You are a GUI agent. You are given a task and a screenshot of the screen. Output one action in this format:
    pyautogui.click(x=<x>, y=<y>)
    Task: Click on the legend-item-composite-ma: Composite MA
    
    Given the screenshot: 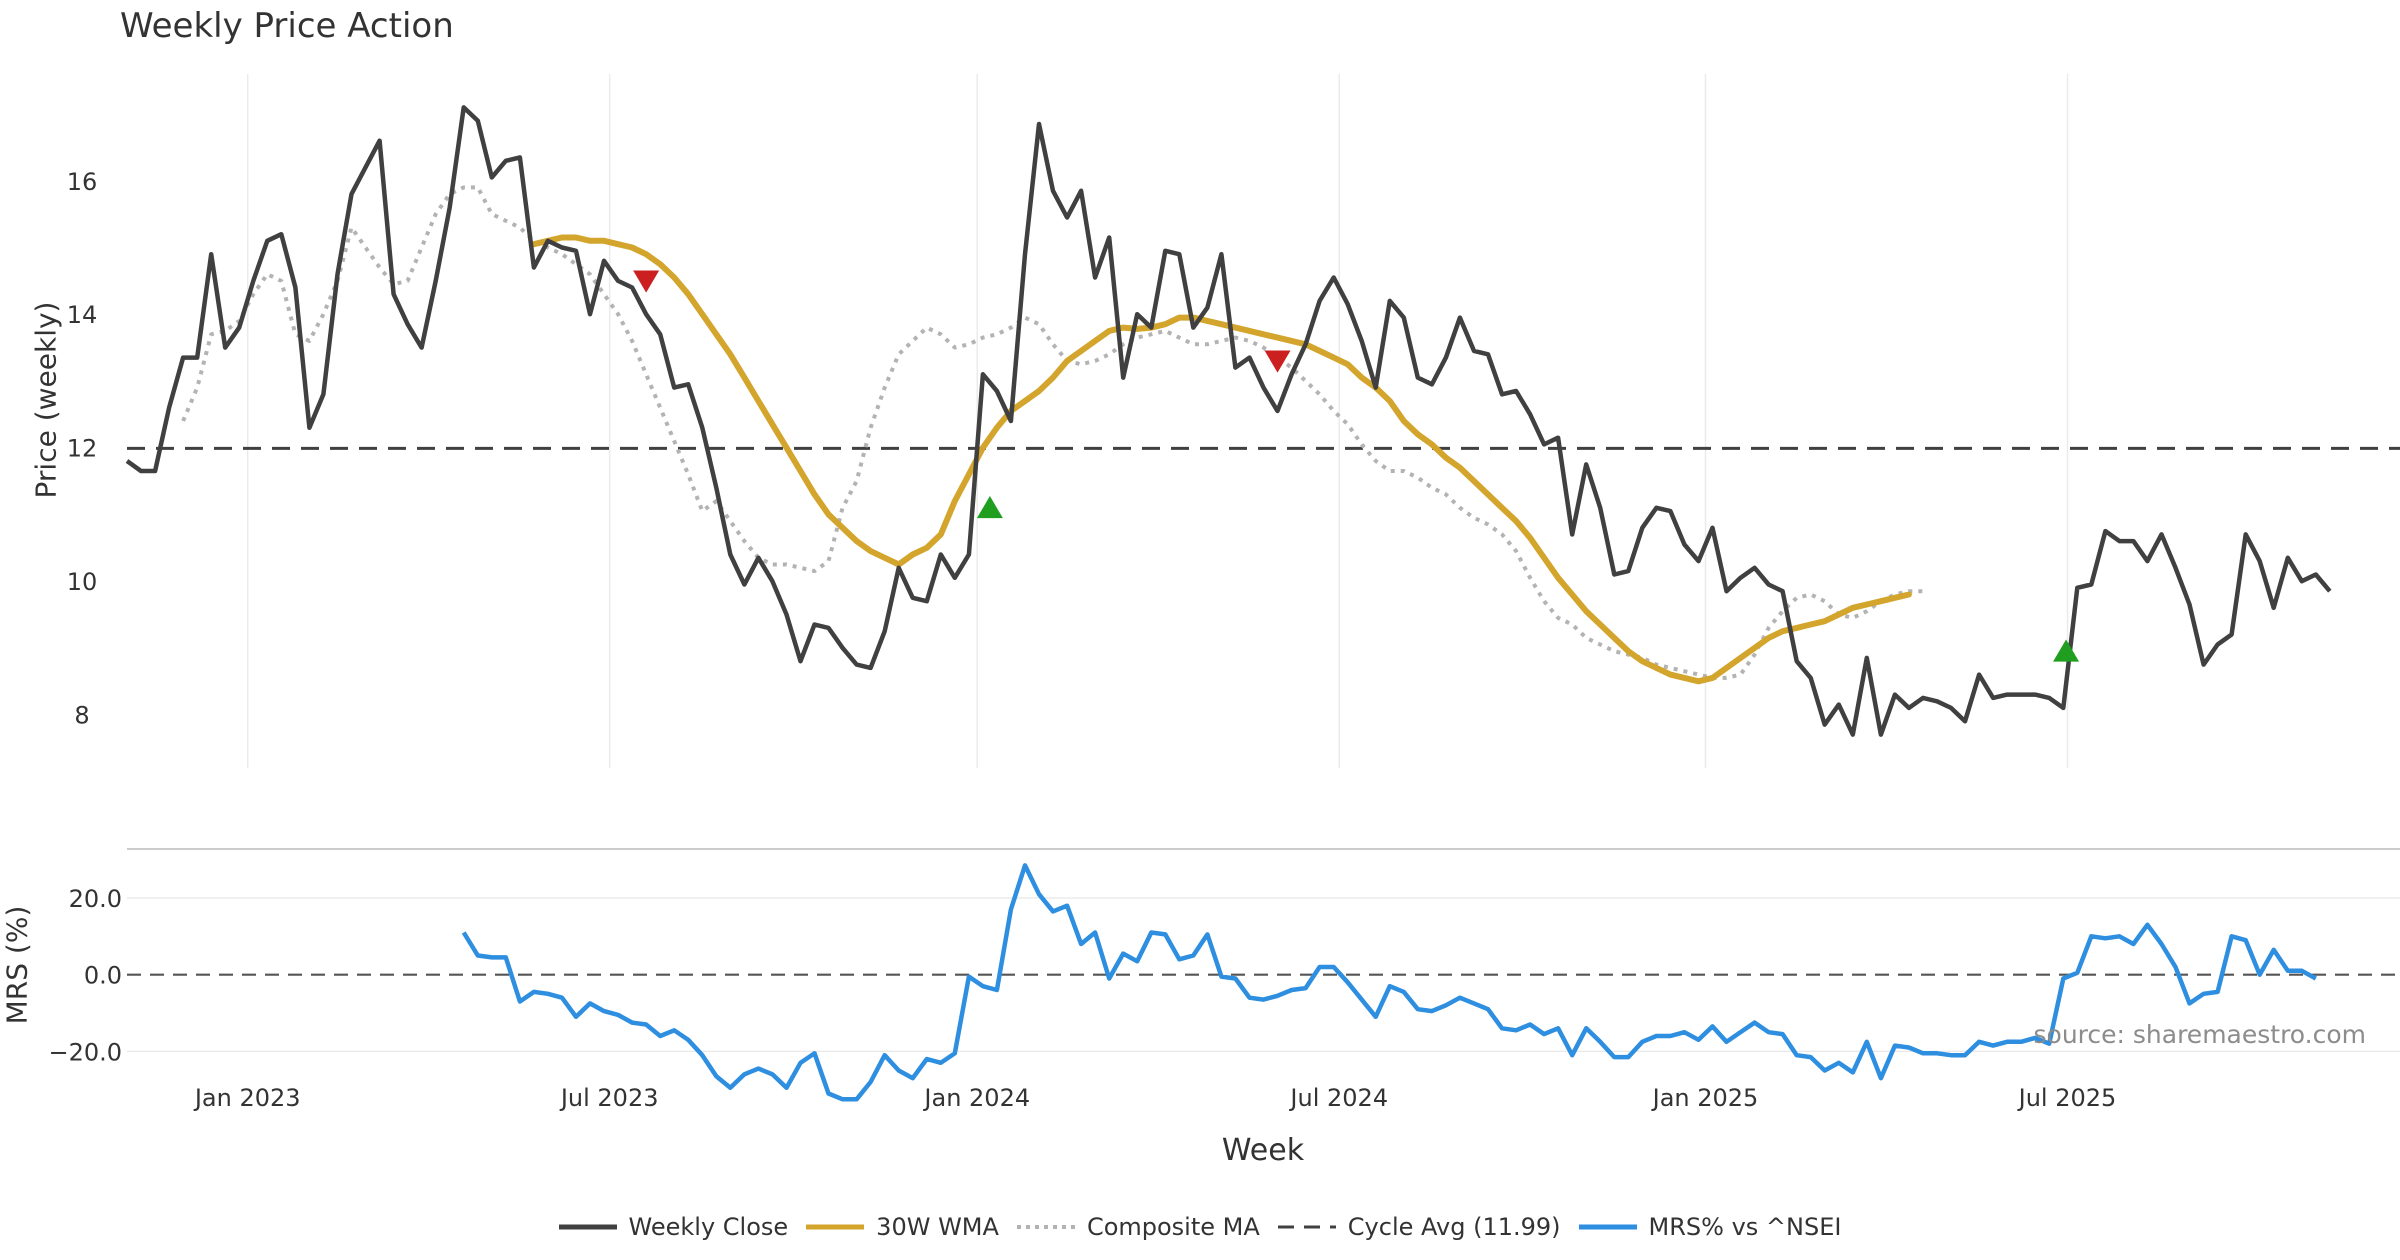 What is the action you would take?
    pyautogui.click(x=1138, y=1227)
    